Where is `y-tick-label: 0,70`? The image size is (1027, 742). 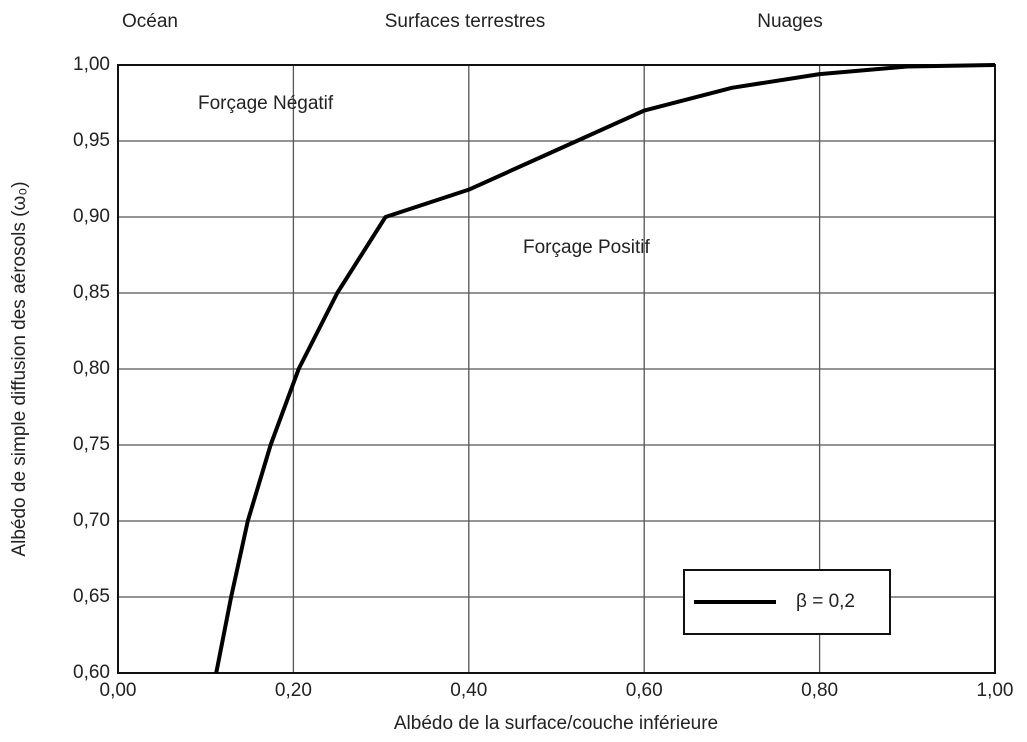
y-tick-label: 0,70 is located at coordinates (91, 520).